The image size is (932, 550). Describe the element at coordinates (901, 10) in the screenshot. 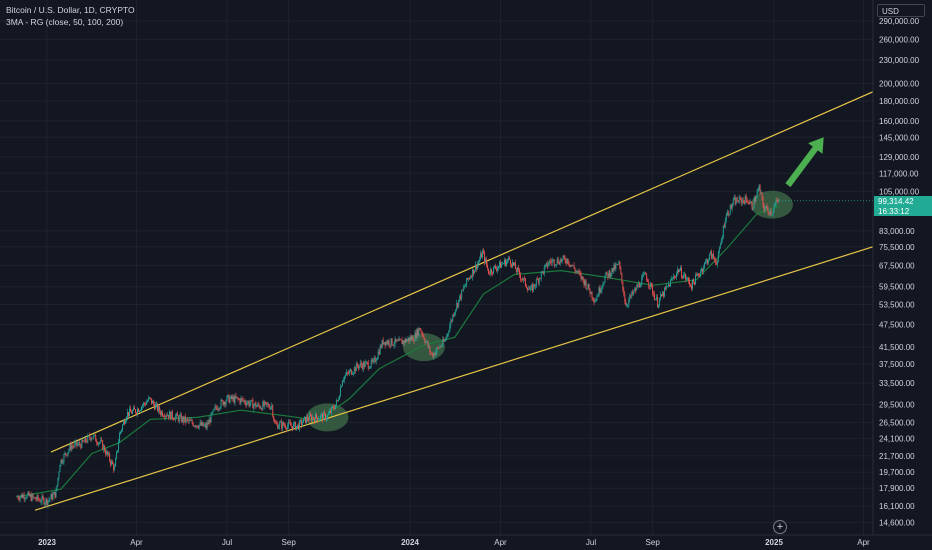

I see `currency-button: USD` at that location.